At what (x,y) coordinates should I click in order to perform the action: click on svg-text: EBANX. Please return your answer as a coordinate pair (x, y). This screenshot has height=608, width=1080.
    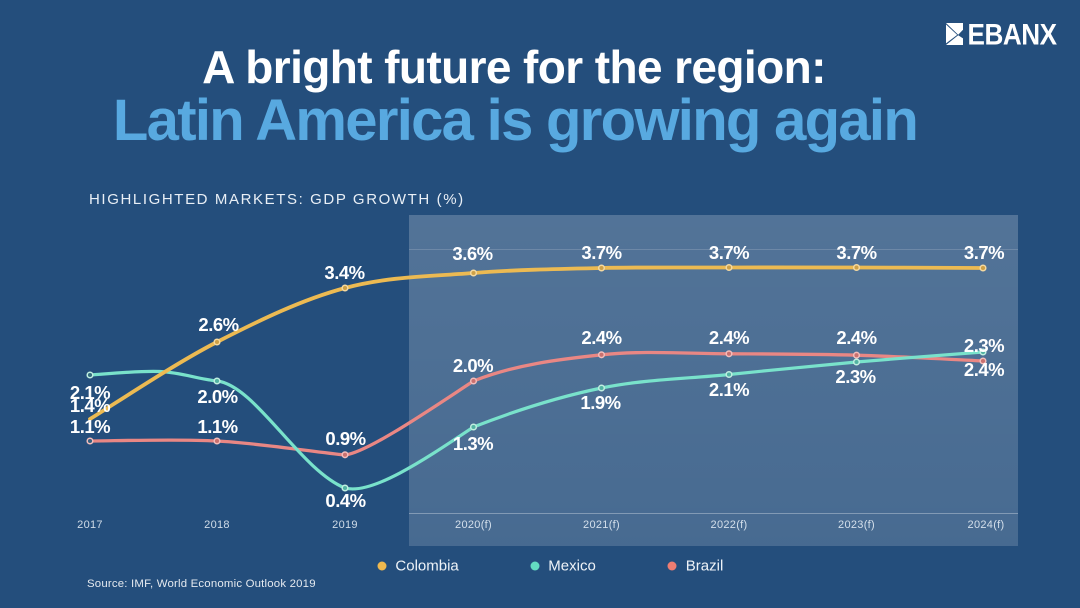
    Looking at the image, I should click on (1013, 34).